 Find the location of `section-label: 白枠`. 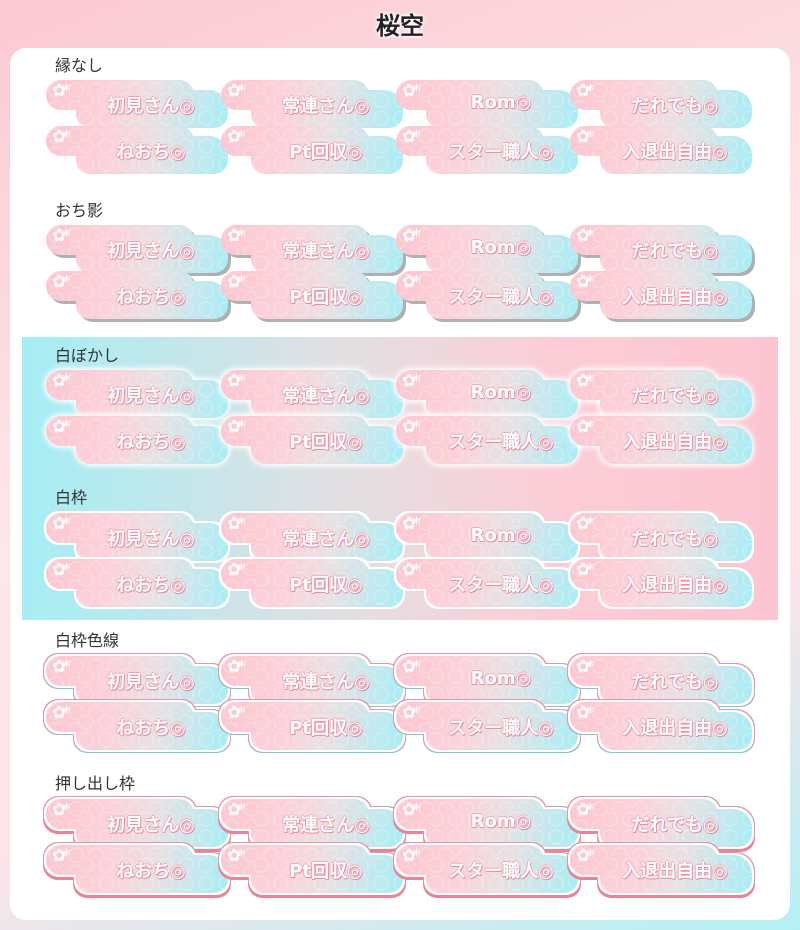

section-label: 白枠 is located at coordinates (71, 497).